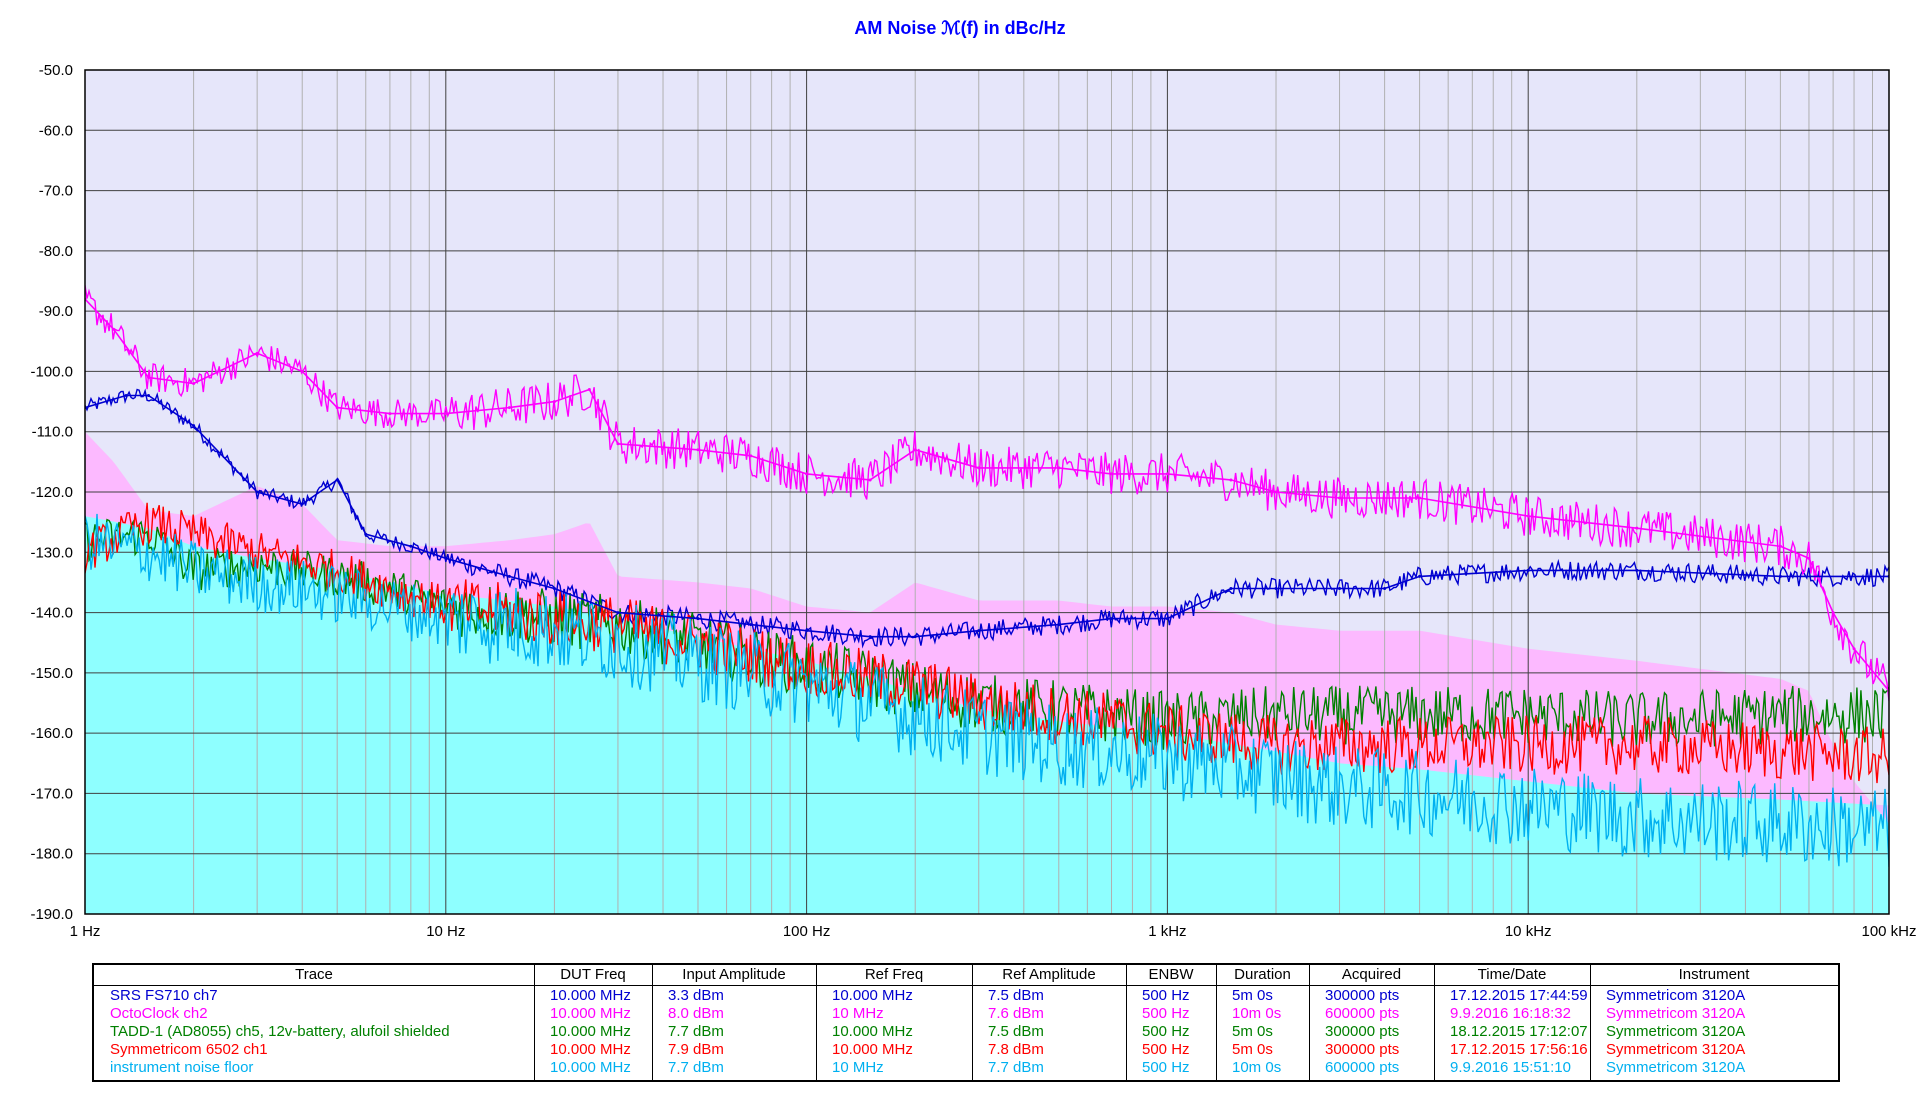 This screenshot has height=1118, width=1920. I want to click on chart-title: AM Noise ℳ(f) in dBc/Hz, so click(960, 28).